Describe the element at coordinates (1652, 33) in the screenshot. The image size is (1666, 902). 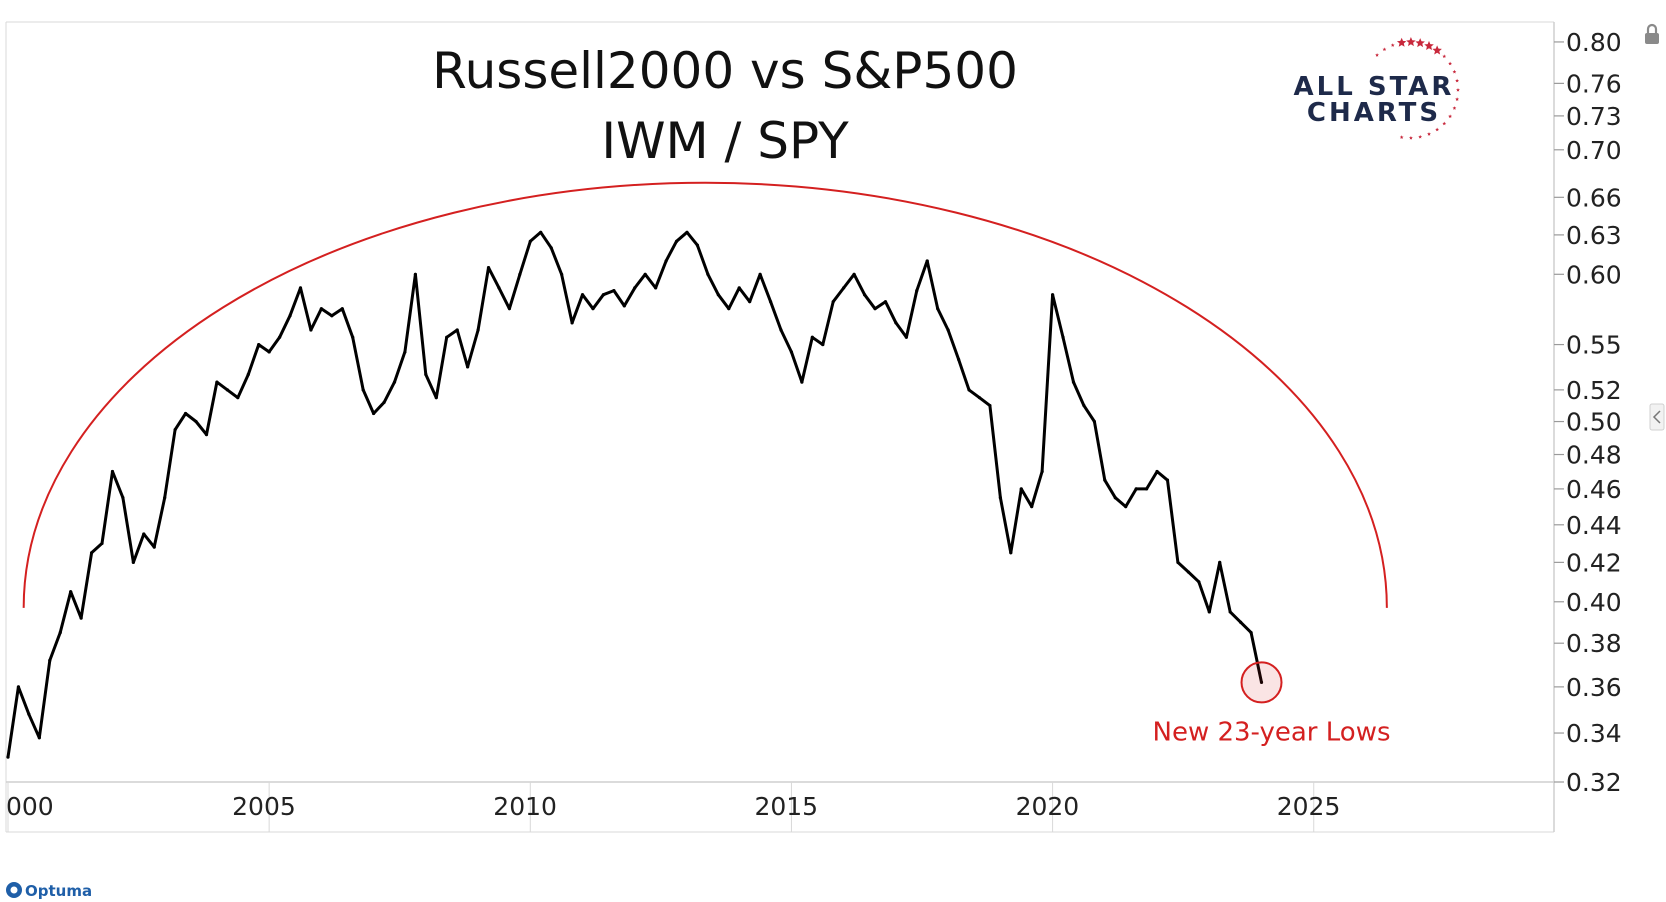
I see `lock-icon` at that location.